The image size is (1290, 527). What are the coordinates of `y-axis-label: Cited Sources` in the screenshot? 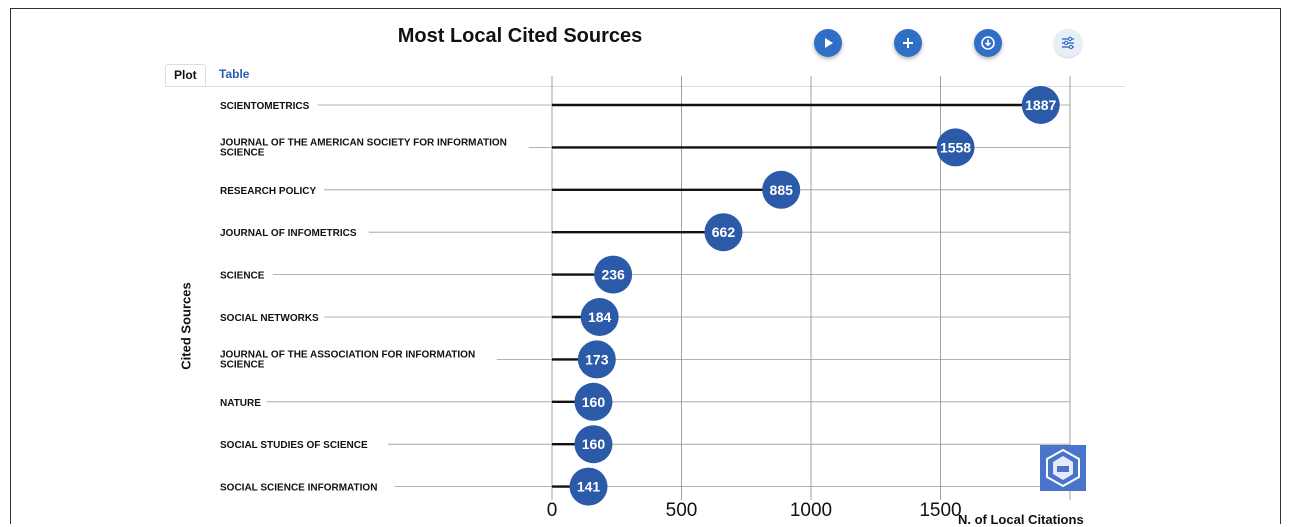 It's located at (186, 326).